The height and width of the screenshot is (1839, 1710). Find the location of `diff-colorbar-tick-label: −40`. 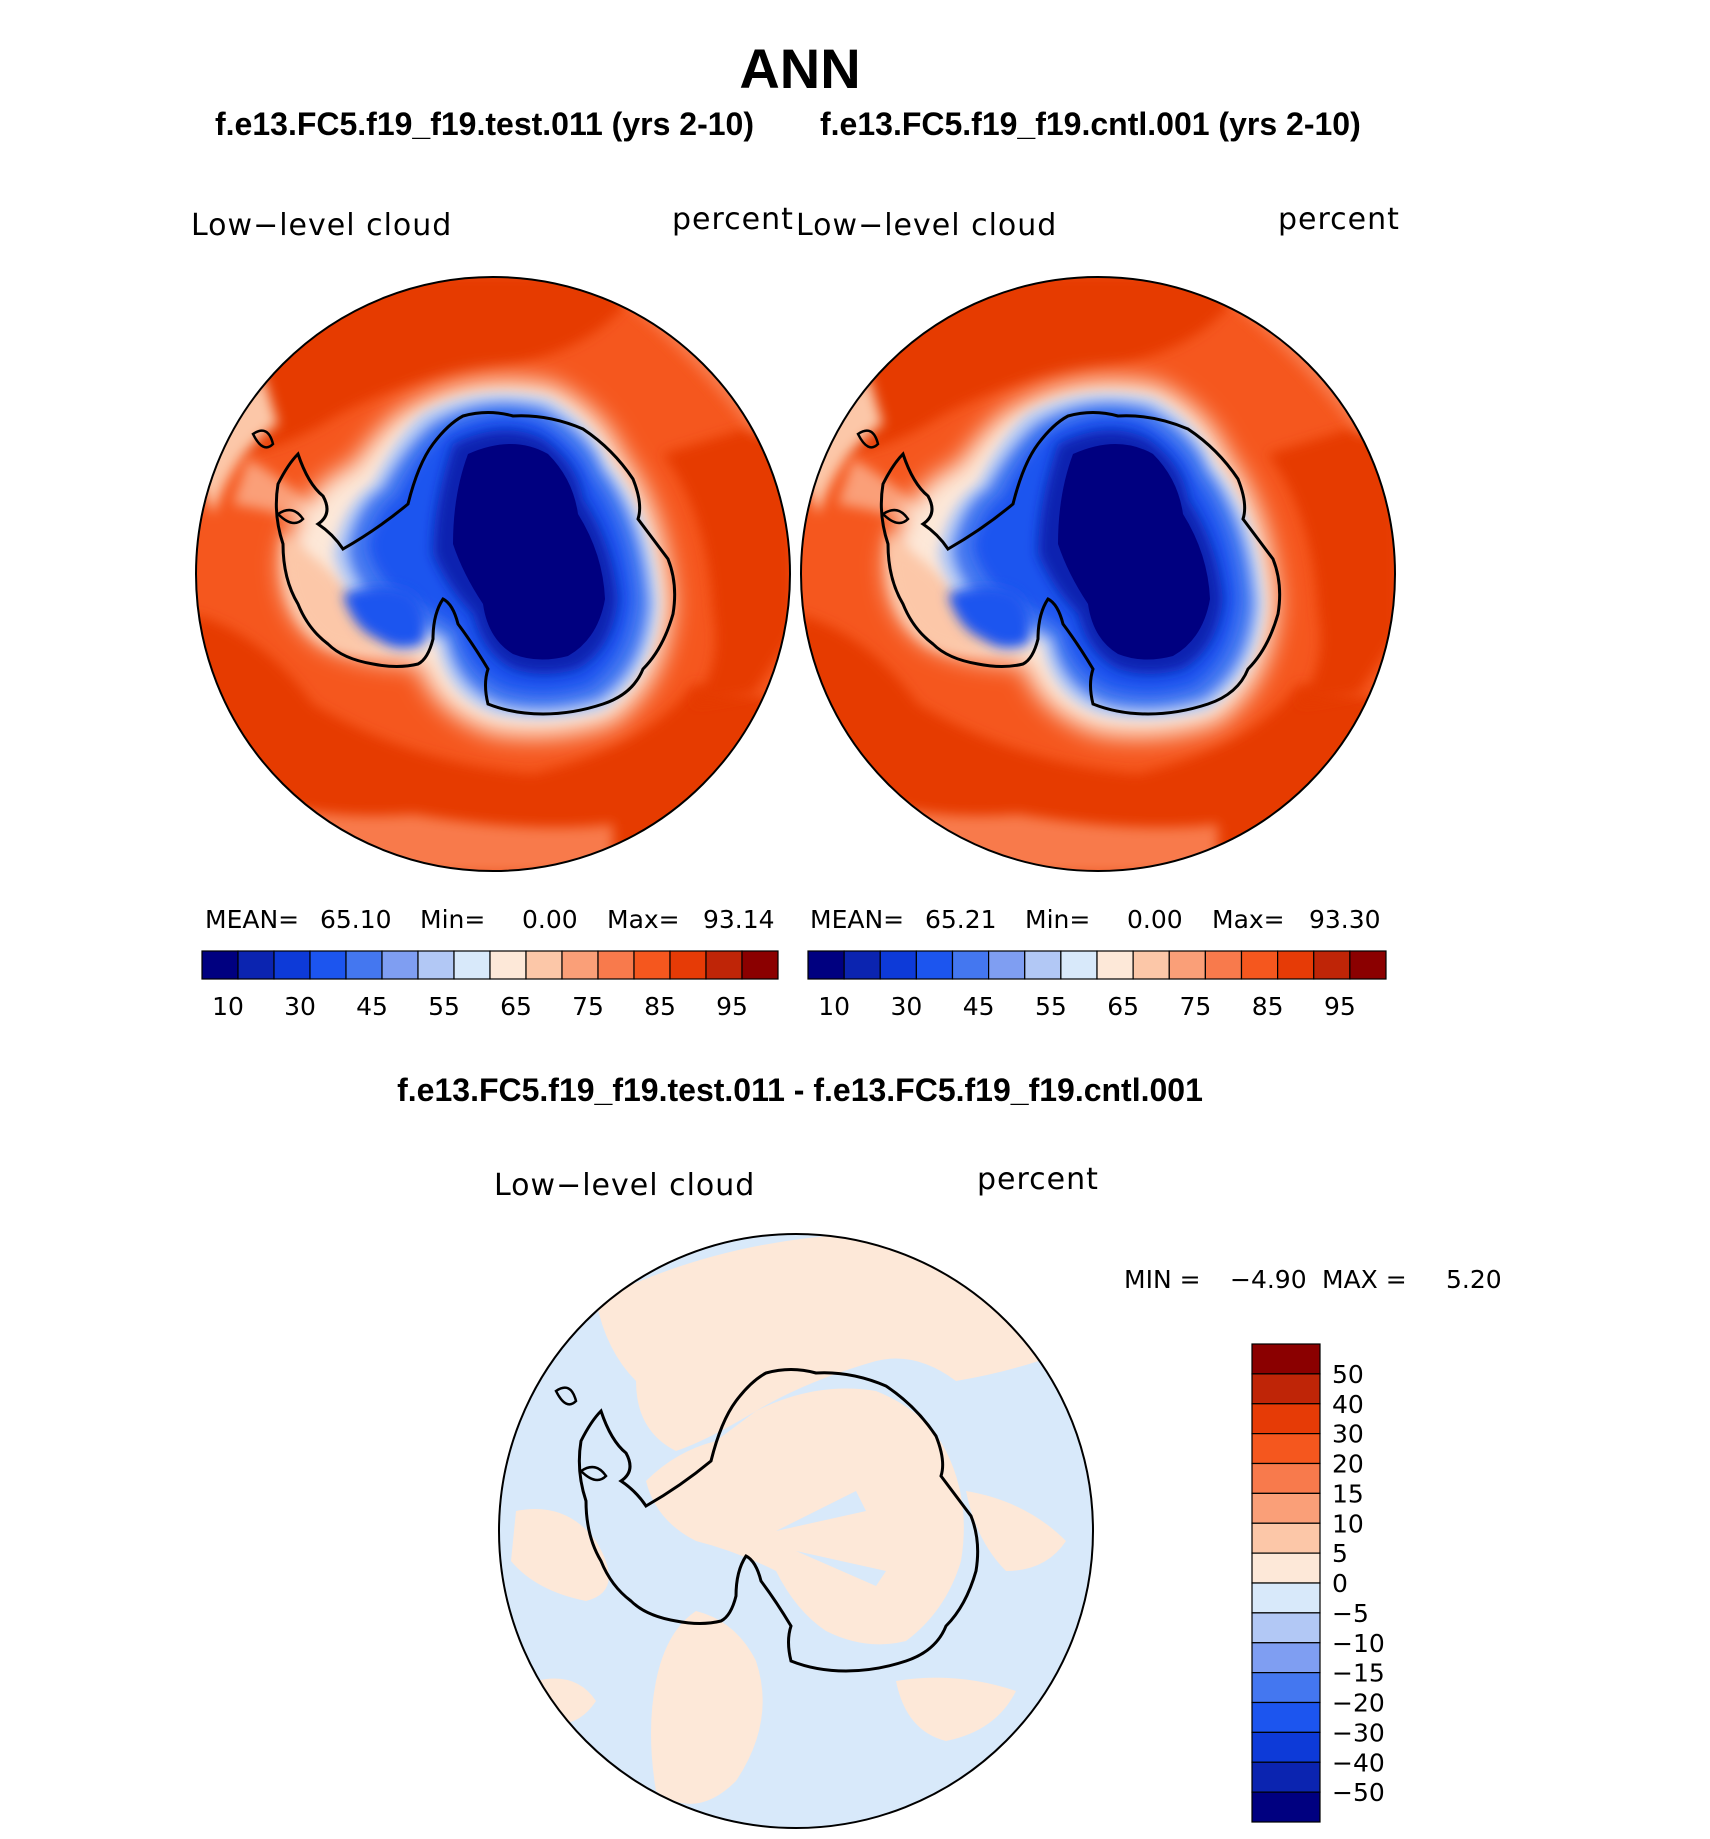

diff-colorbar-tick-label: −40 is located at coordinates (1358, 1762).